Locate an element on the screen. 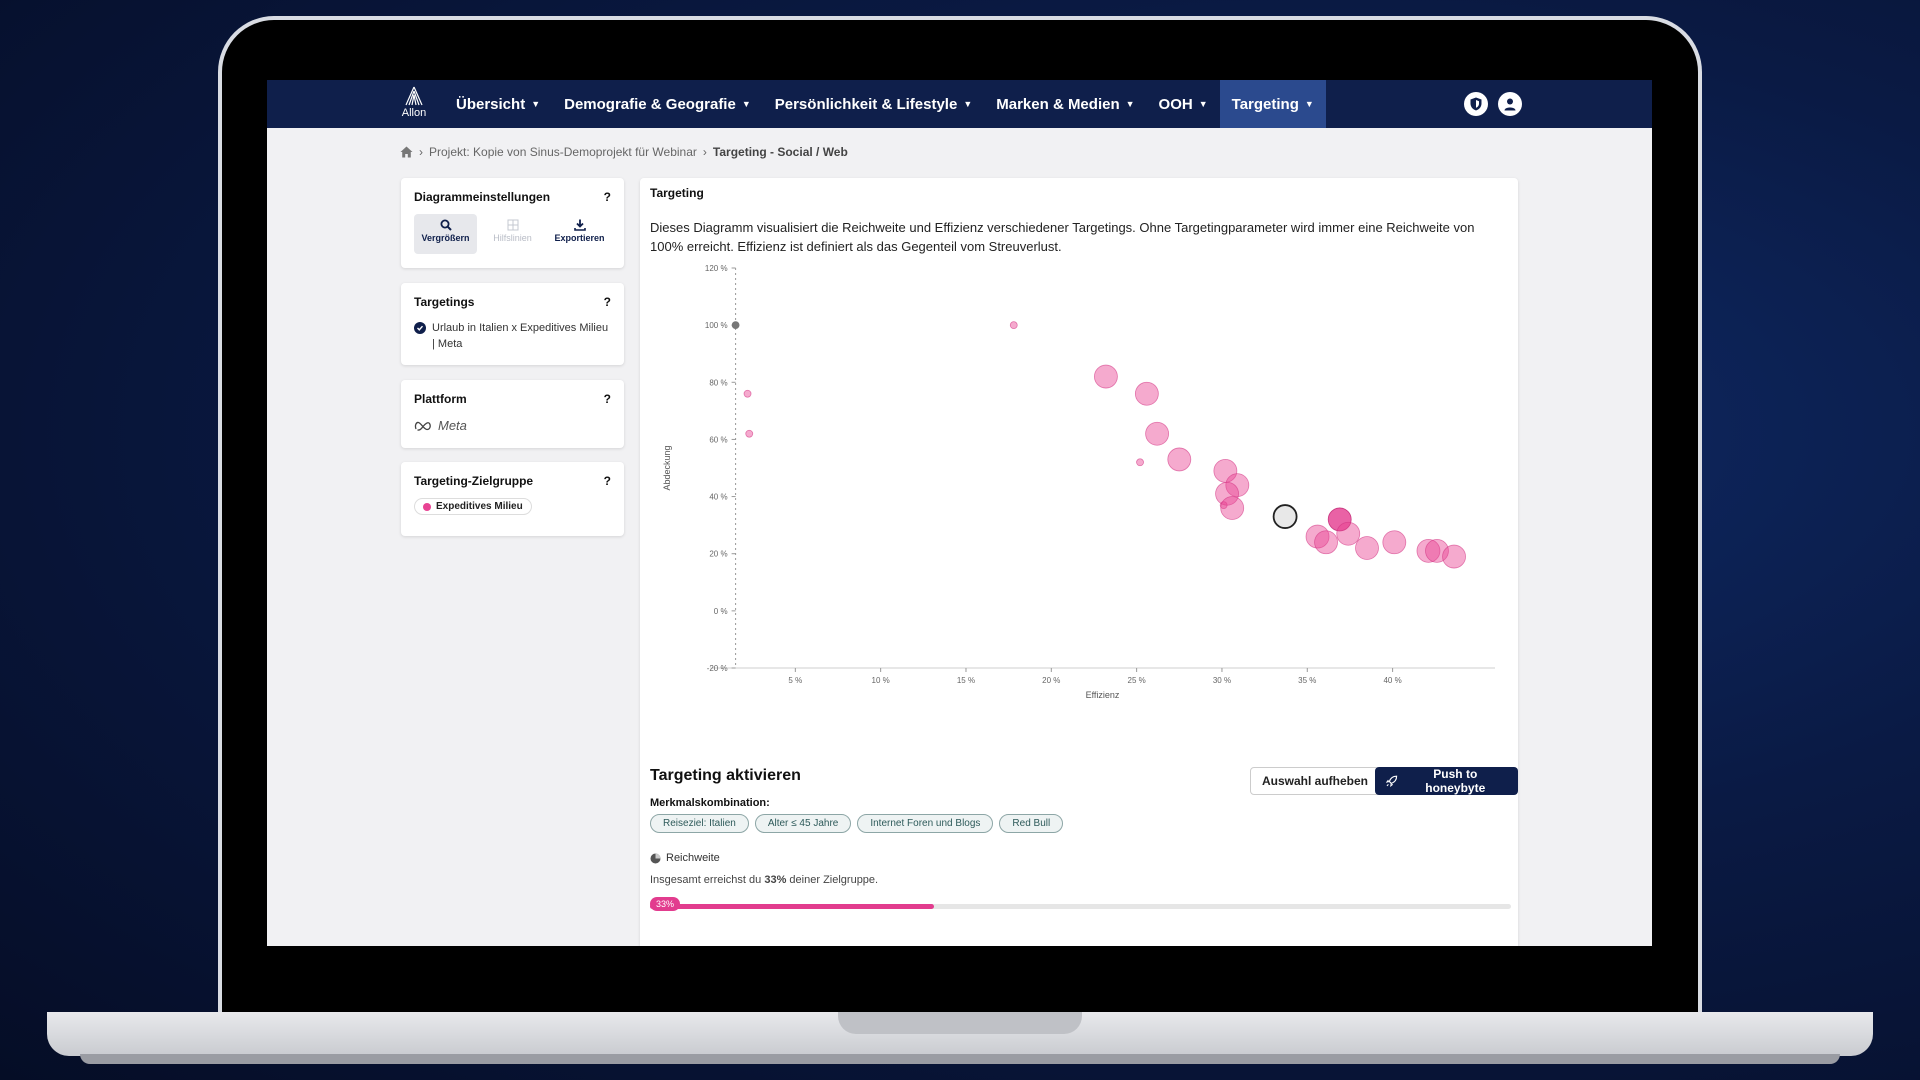 The image size is (1920, 1080). menu-persoenlichkeit: Persönlichkeit & Lifestyle ▼ is located at coordinates (874, 104).